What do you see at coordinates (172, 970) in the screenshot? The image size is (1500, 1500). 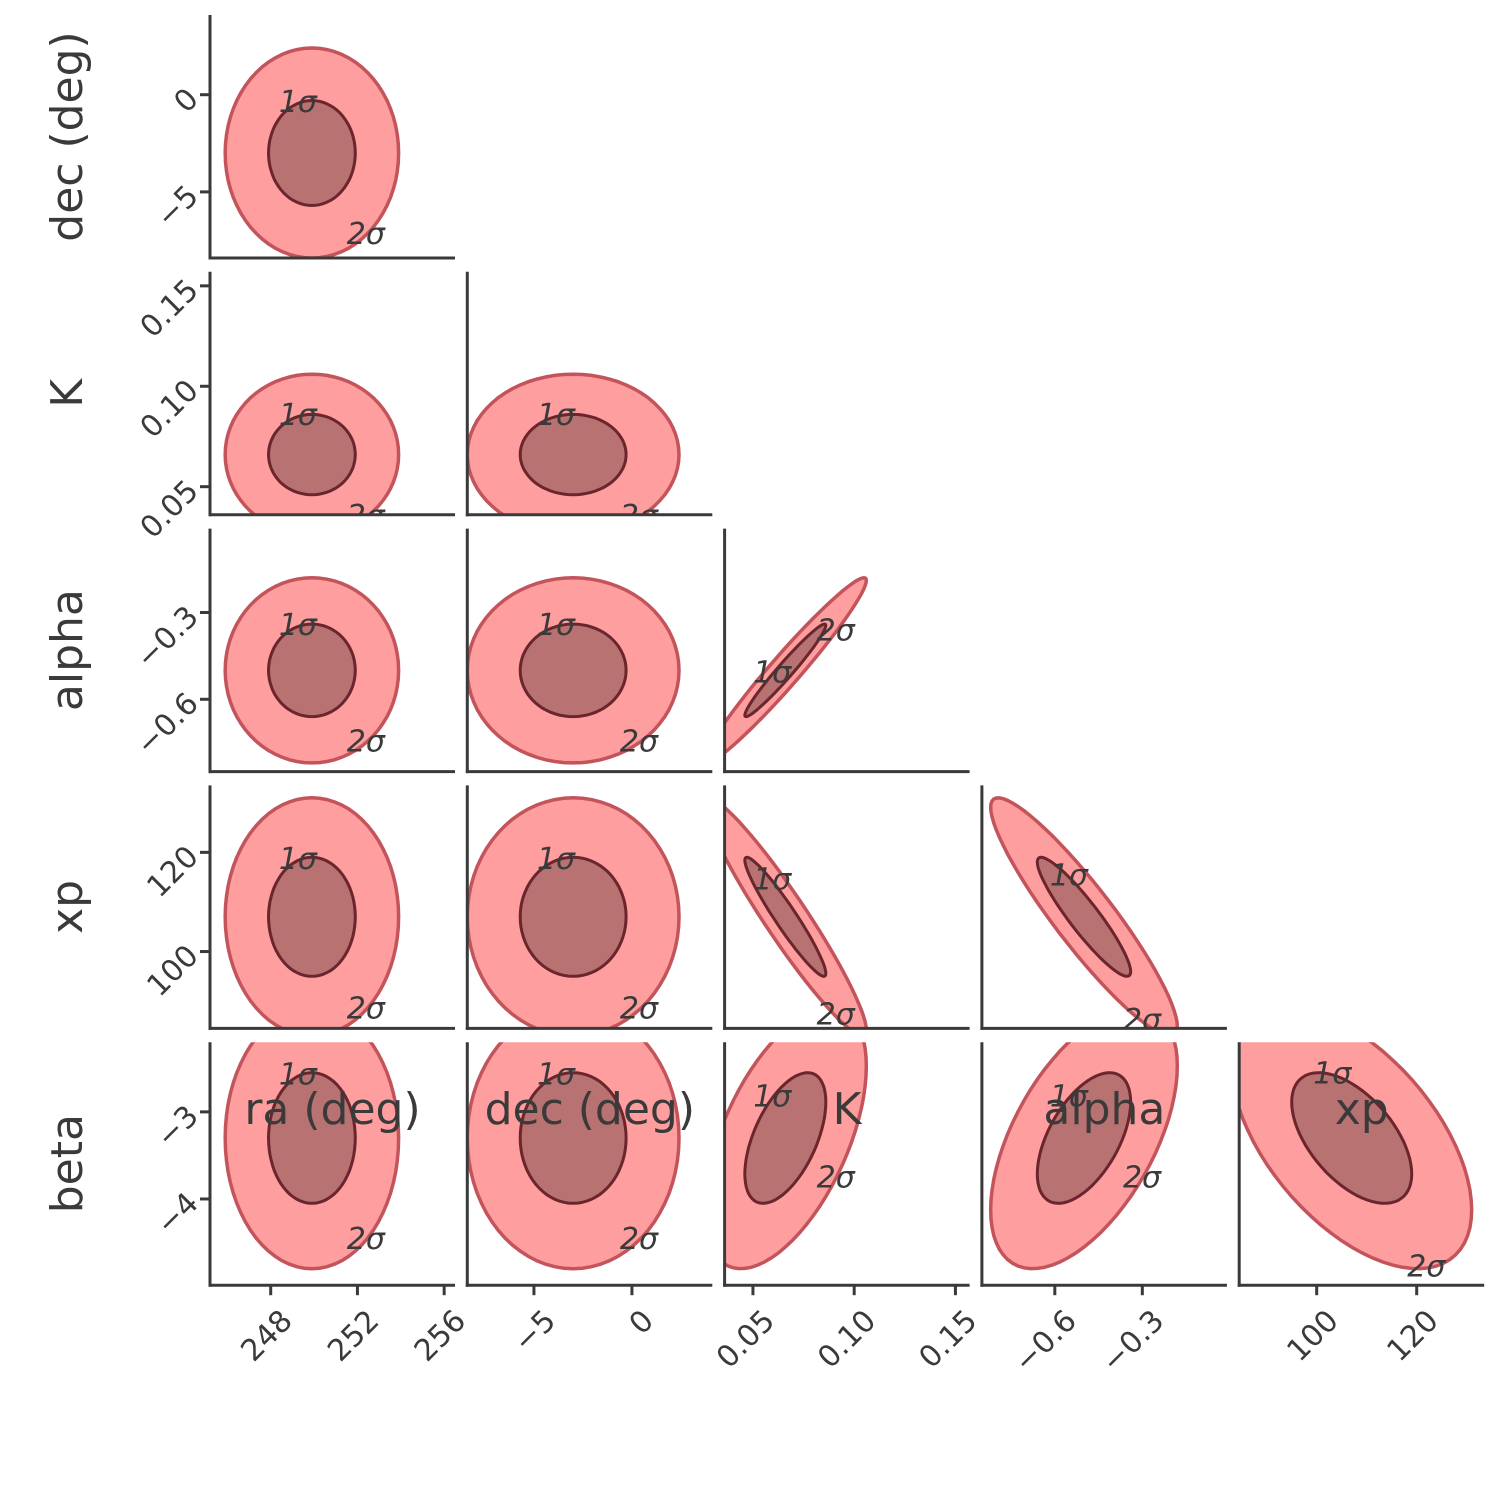 I see `y-tick-label: 100` at bounding box center [172, 970].